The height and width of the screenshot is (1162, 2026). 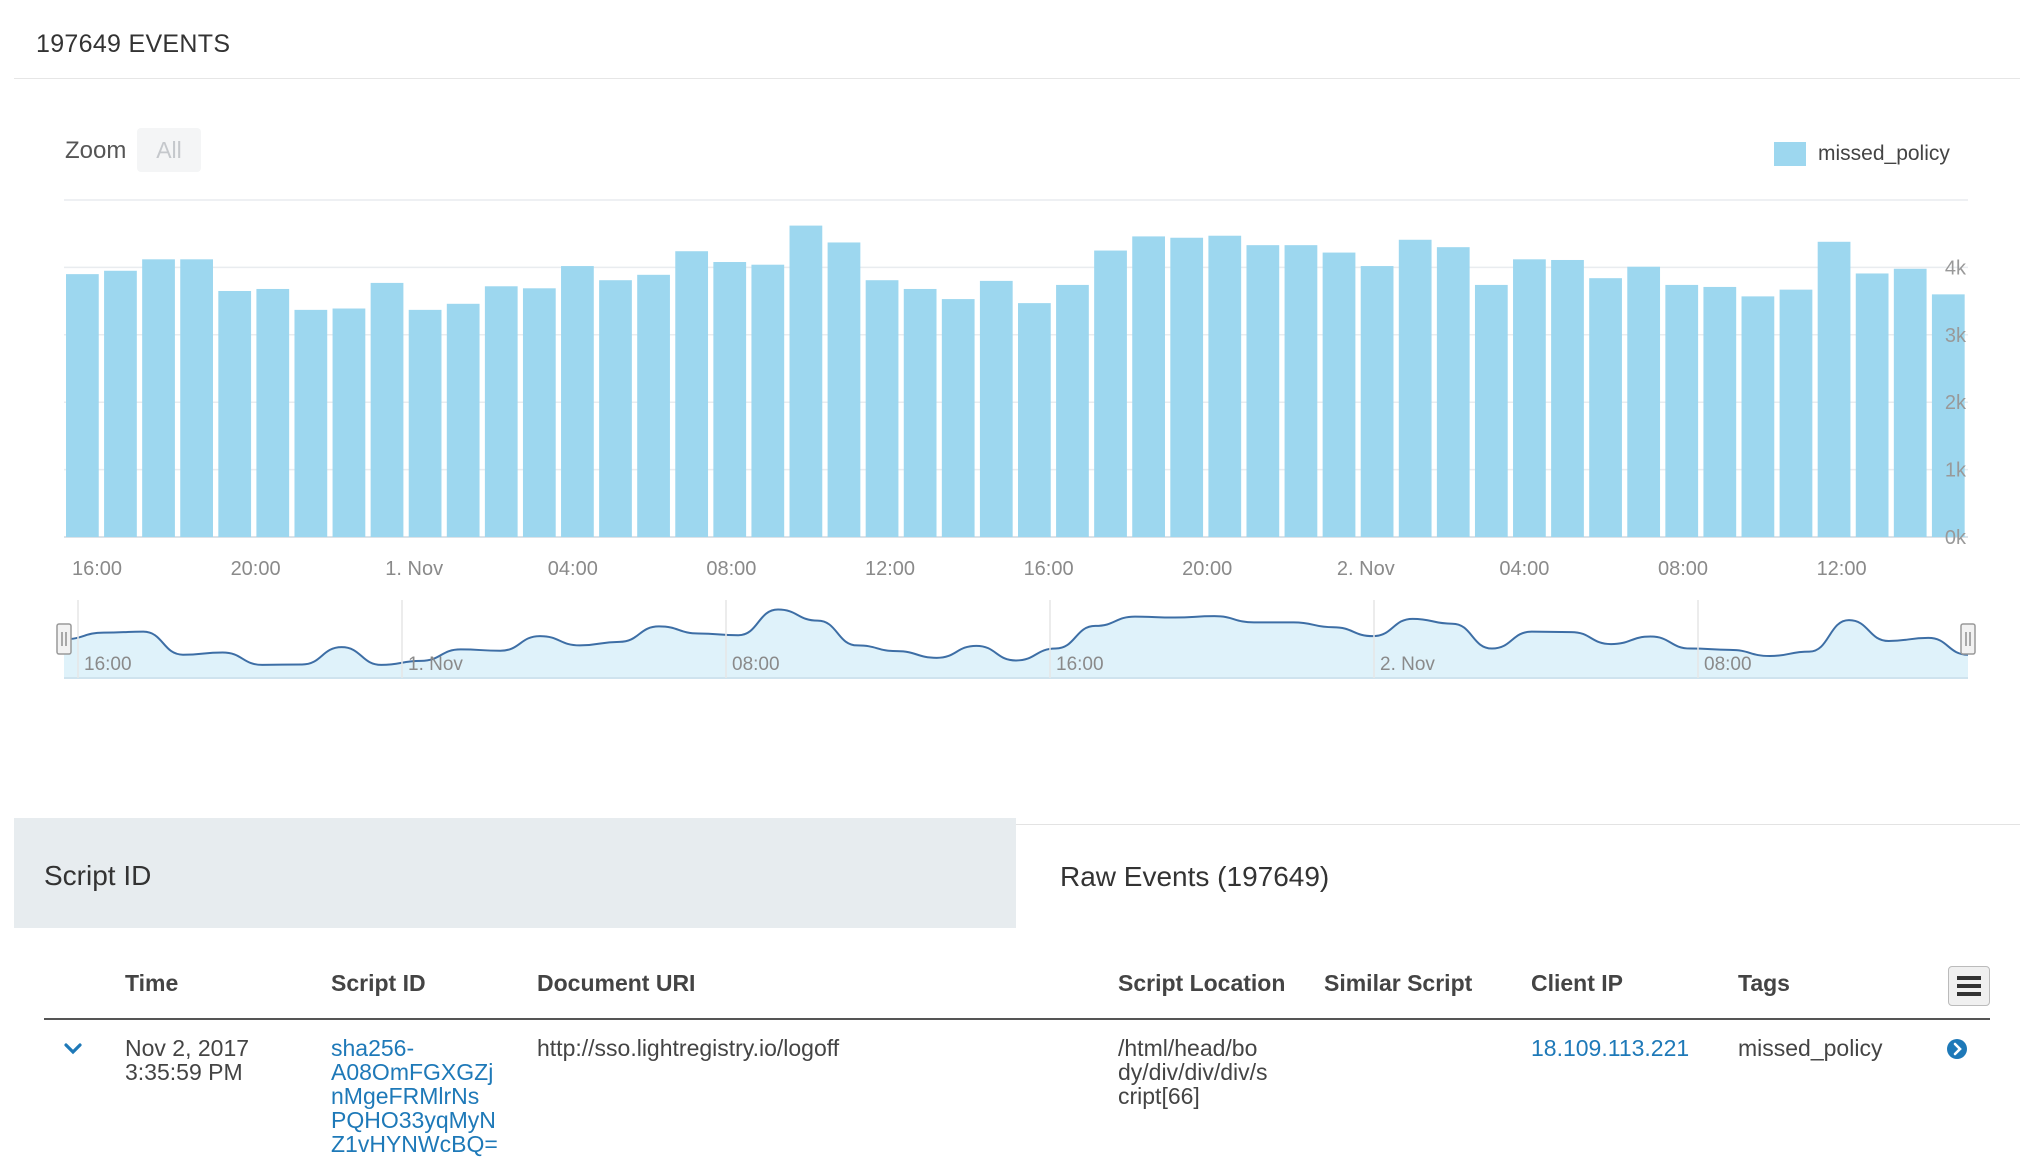 What do you see at coordinates (1518, 876) in the screenshot?
I see `tab-raw-events: Raw Events (197649)` at bounding box center [1518, 876].